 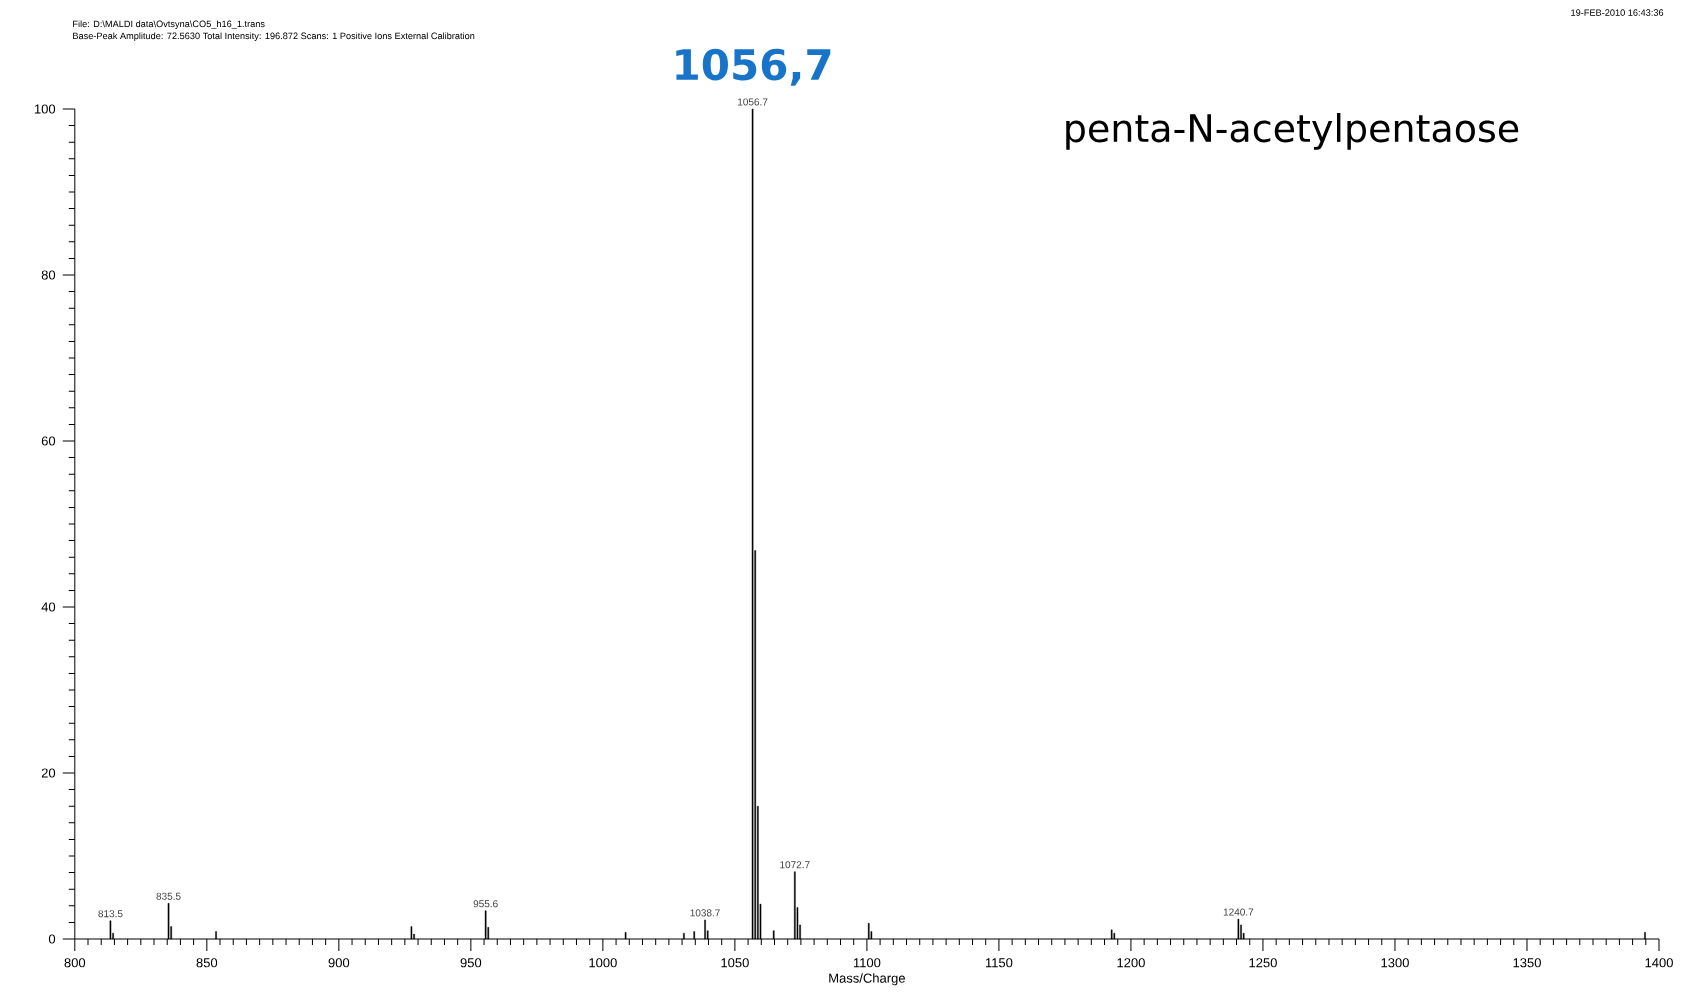 I want to click on x-tick-label: 1150, so click(x=999, y=963).